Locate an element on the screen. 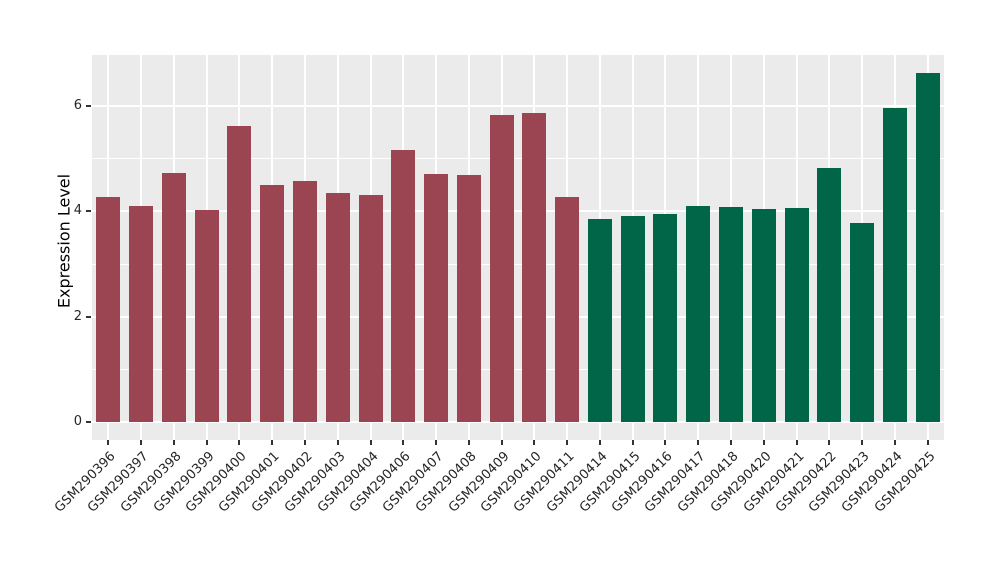 The height and width of the screenshot is (580, 1000). y-axis-label: 0 is located at coordinates (77, 421).